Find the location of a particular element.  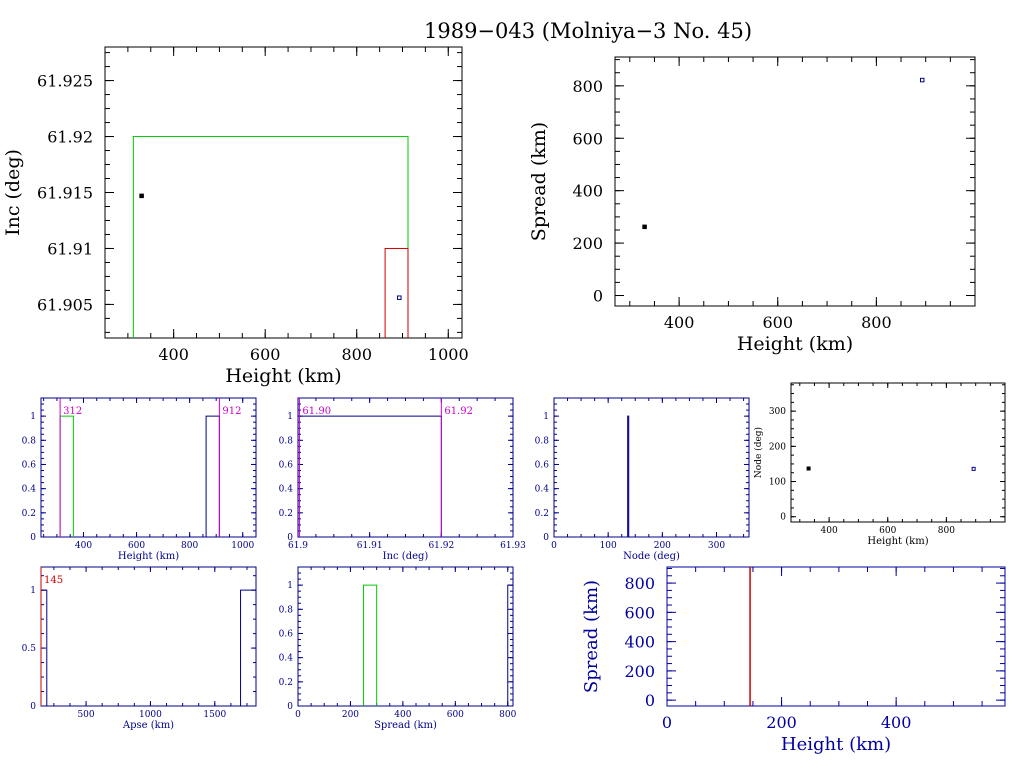

apse-histogram-ytick-label: 0.5 is located at coordinates (29, 649).